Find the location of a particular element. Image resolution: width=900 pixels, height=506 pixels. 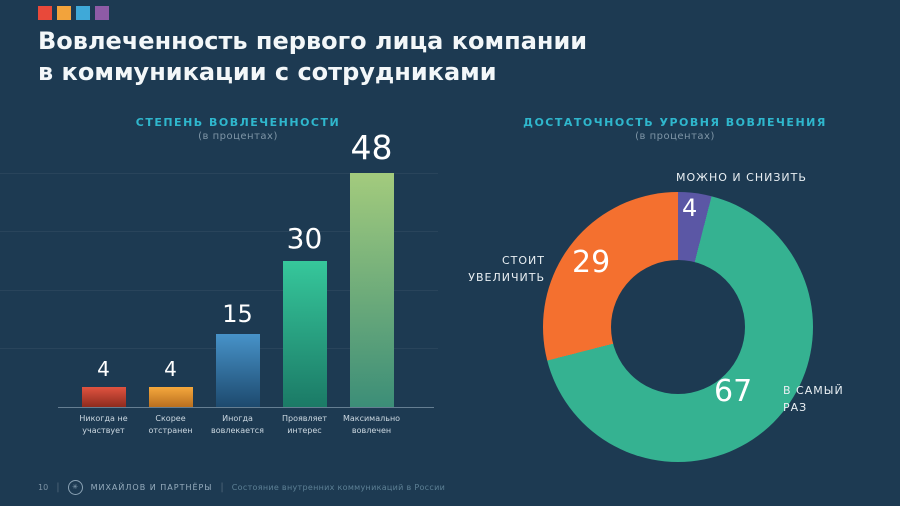

bar-maximally-involved is located at coordinates (371, 290).